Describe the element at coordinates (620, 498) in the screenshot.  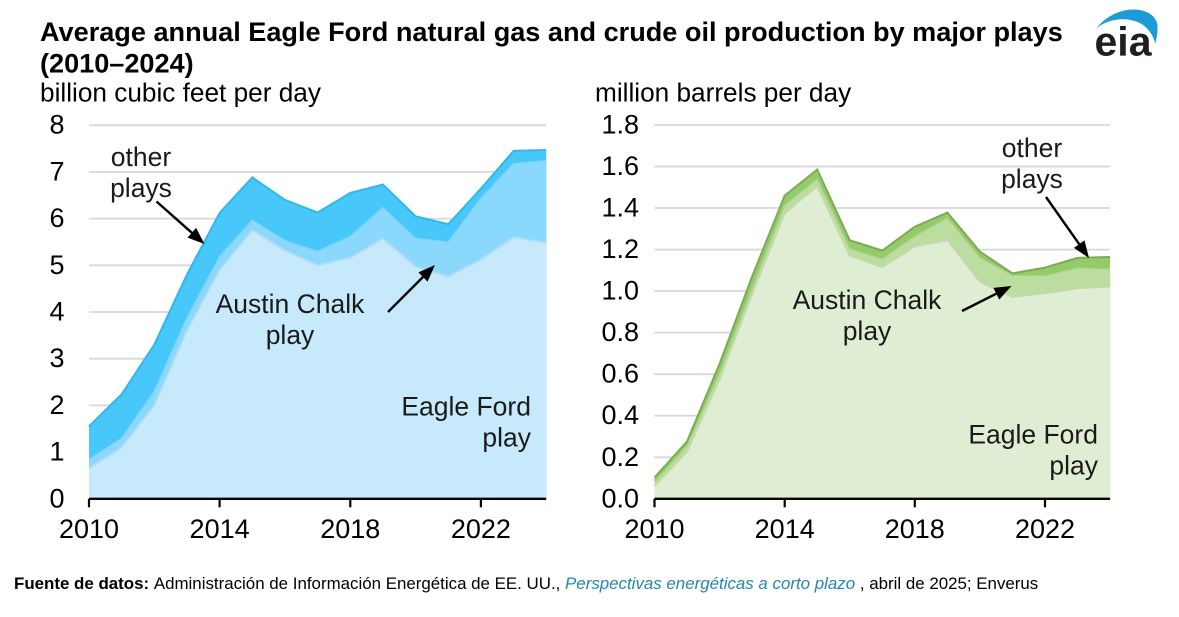
I see `svg-text: 0.0` at that location.